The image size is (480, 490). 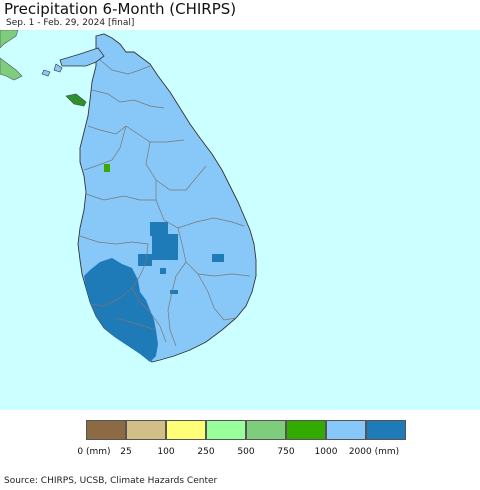 What do you see at coordinates (11, 69) in the screenshot?
I see `india-peninsula-tip` at bounding box center [11, 69].